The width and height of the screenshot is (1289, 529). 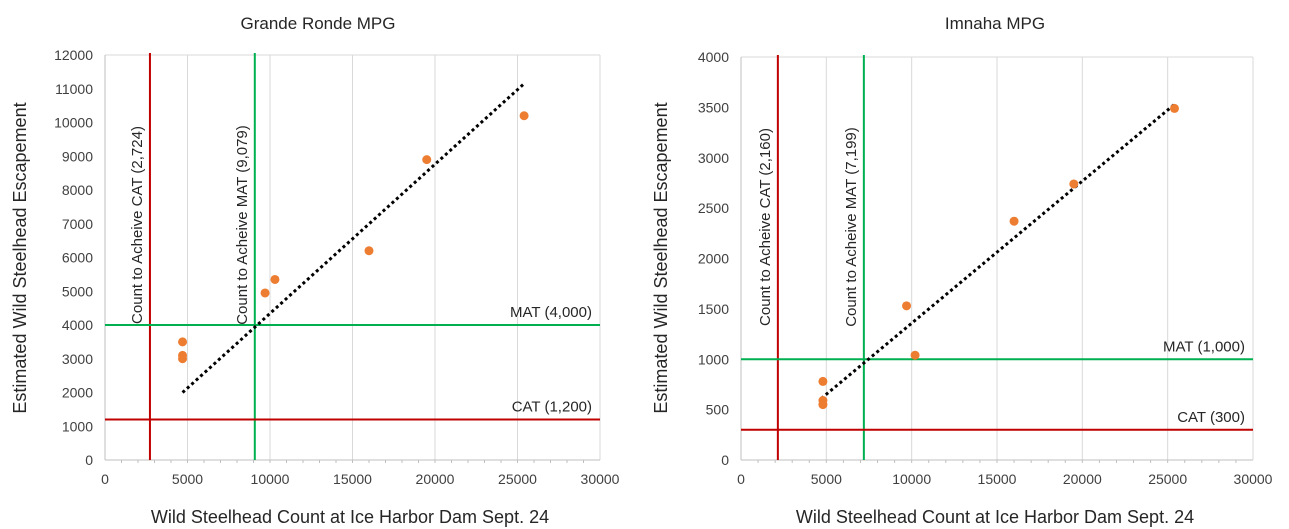 I want to click on y-tick-label: 6000, so click(x=77, y=258).